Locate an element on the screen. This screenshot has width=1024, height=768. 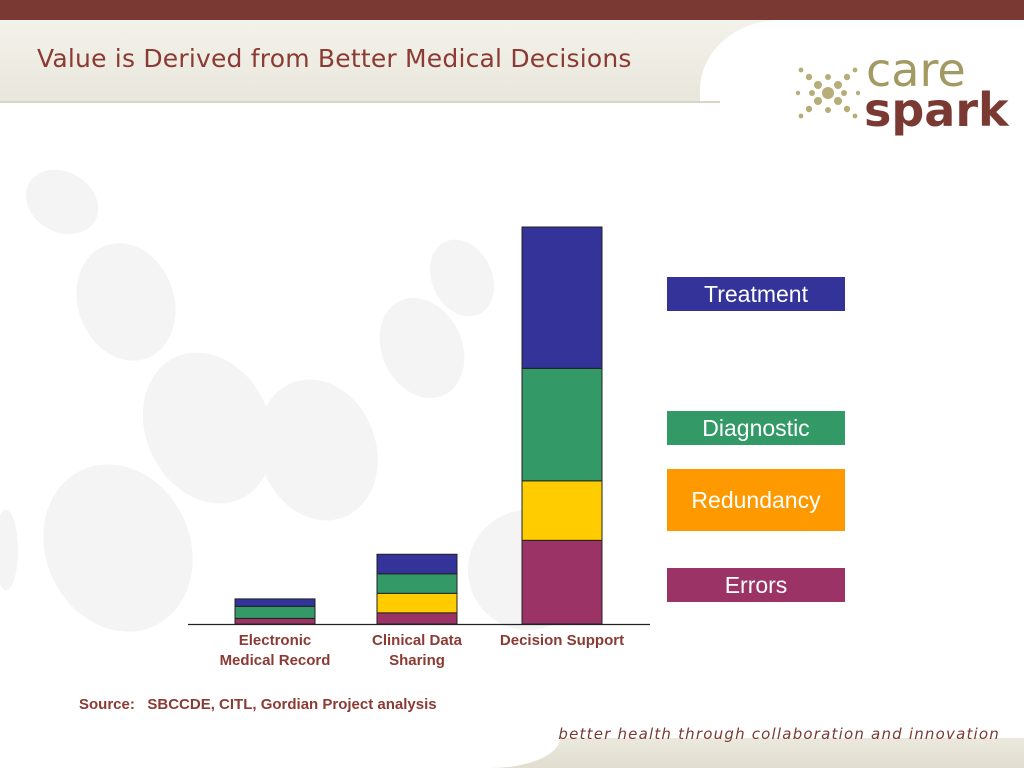
source-label: Source: is located at coordinates (107, 704).